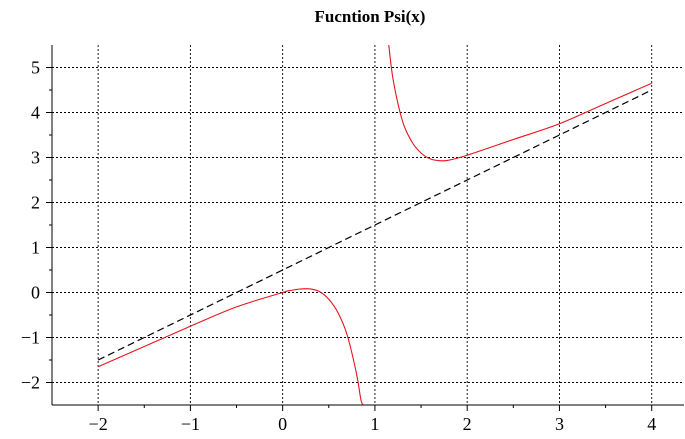 This screenshot has height=439, width=685. Describe the element at coordinates (190, 424) in the screenshot. I see `x-tick-label: −1` at that location.